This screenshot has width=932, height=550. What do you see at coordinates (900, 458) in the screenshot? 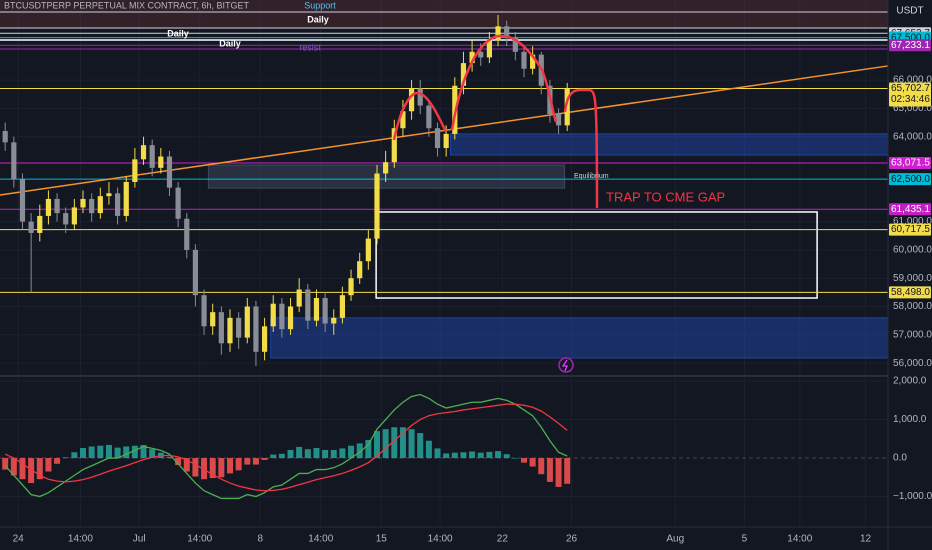
I see `y-tick-label: 0.0` at bounding box center [900, 458].